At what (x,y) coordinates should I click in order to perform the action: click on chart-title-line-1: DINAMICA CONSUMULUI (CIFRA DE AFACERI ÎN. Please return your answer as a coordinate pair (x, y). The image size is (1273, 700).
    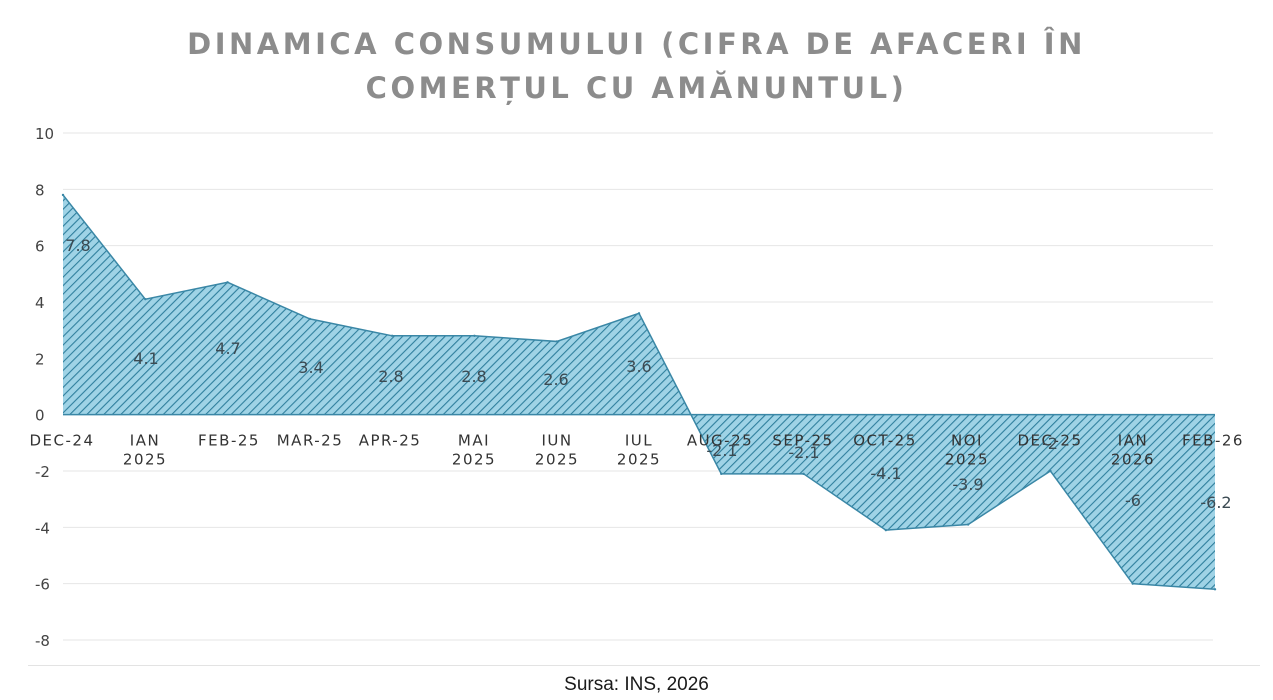
    Looking at the image, I should click on (636, 44).